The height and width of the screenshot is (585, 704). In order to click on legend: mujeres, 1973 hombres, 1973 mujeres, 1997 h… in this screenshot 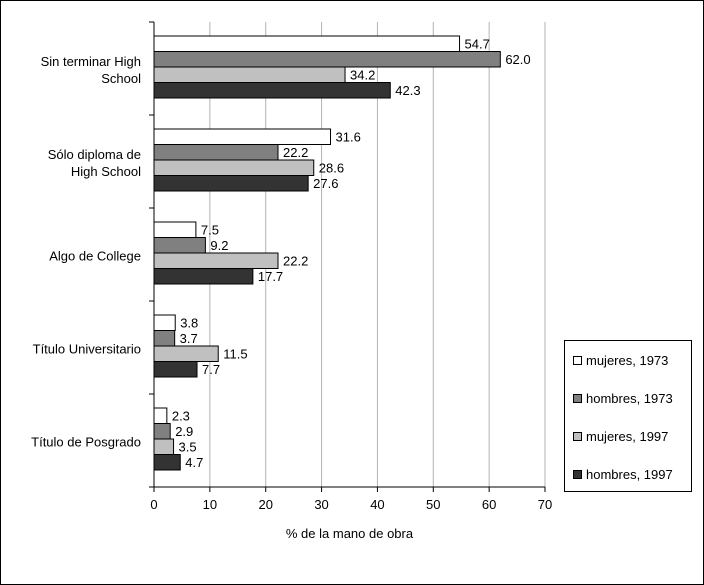, I will do `click(628, 416)`.